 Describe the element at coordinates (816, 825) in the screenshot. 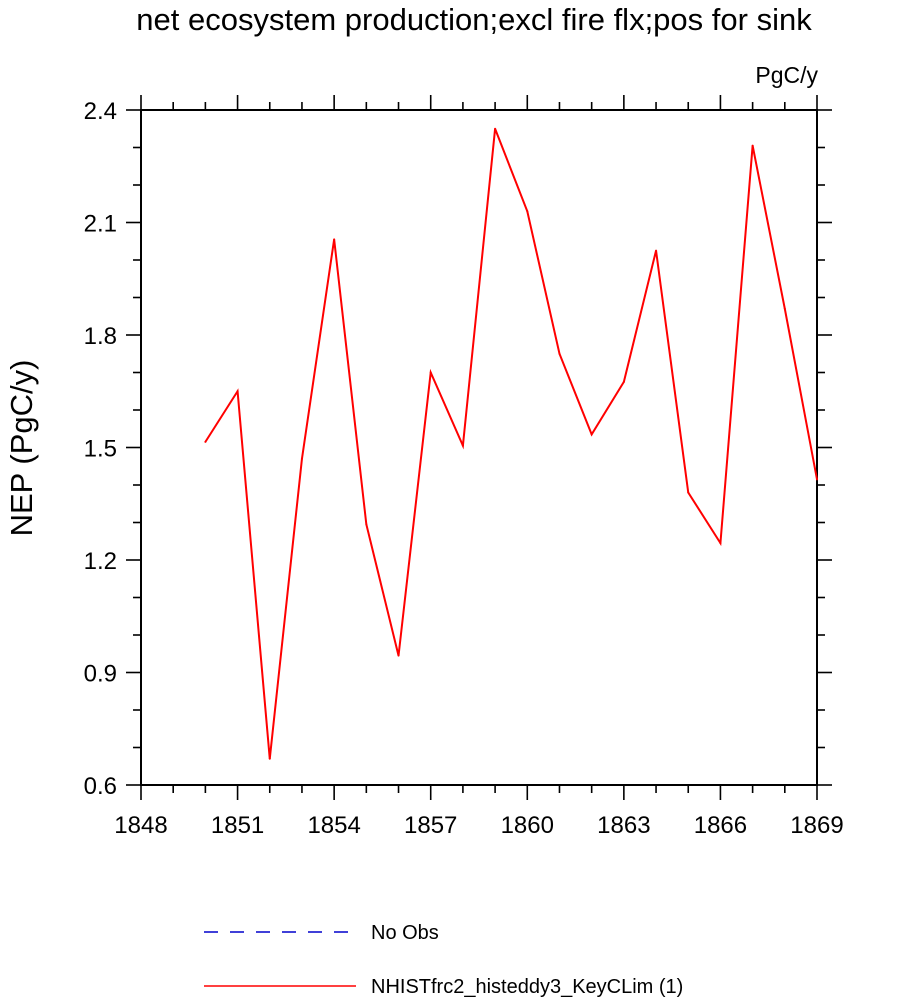

I see `x-tick-label: 1869` at that location.